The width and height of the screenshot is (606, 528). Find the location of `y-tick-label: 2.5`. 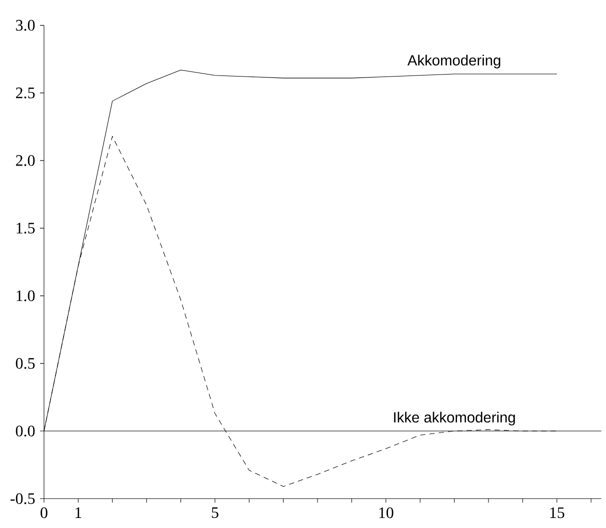

y-tick-label: 2.5 is located at coordinates (25, 93).